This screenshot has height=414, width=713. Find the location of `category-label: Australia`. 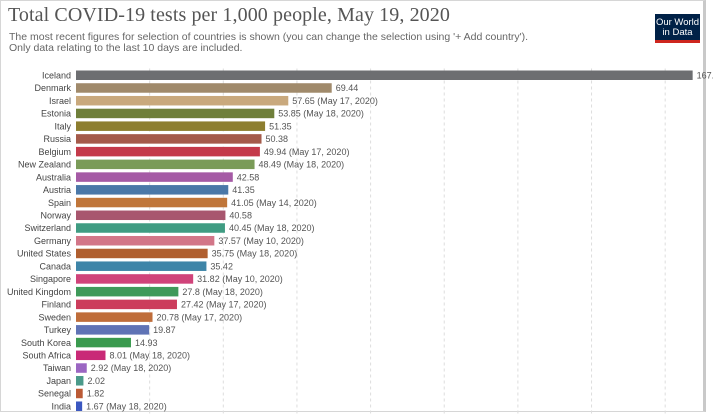

category-label: Australia is located at coordinates (53, 177).